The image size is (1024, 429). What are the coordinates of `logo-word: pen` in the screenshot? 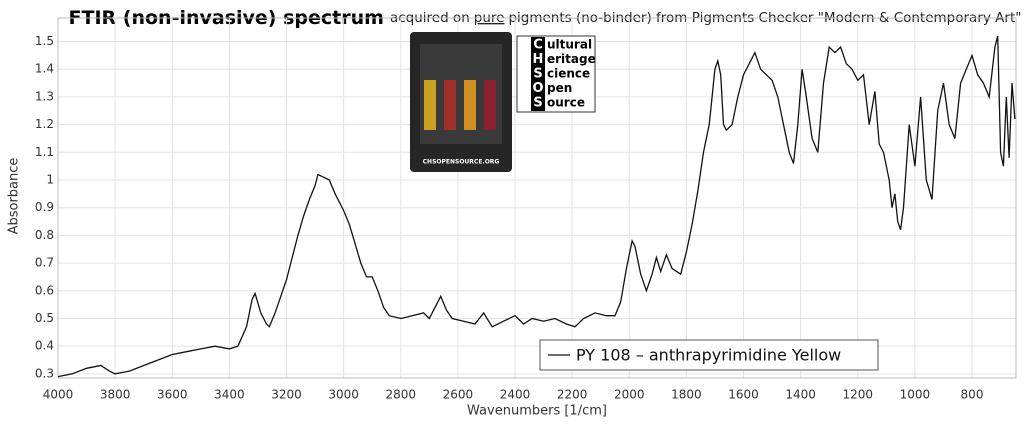 It's located at (559, 88).